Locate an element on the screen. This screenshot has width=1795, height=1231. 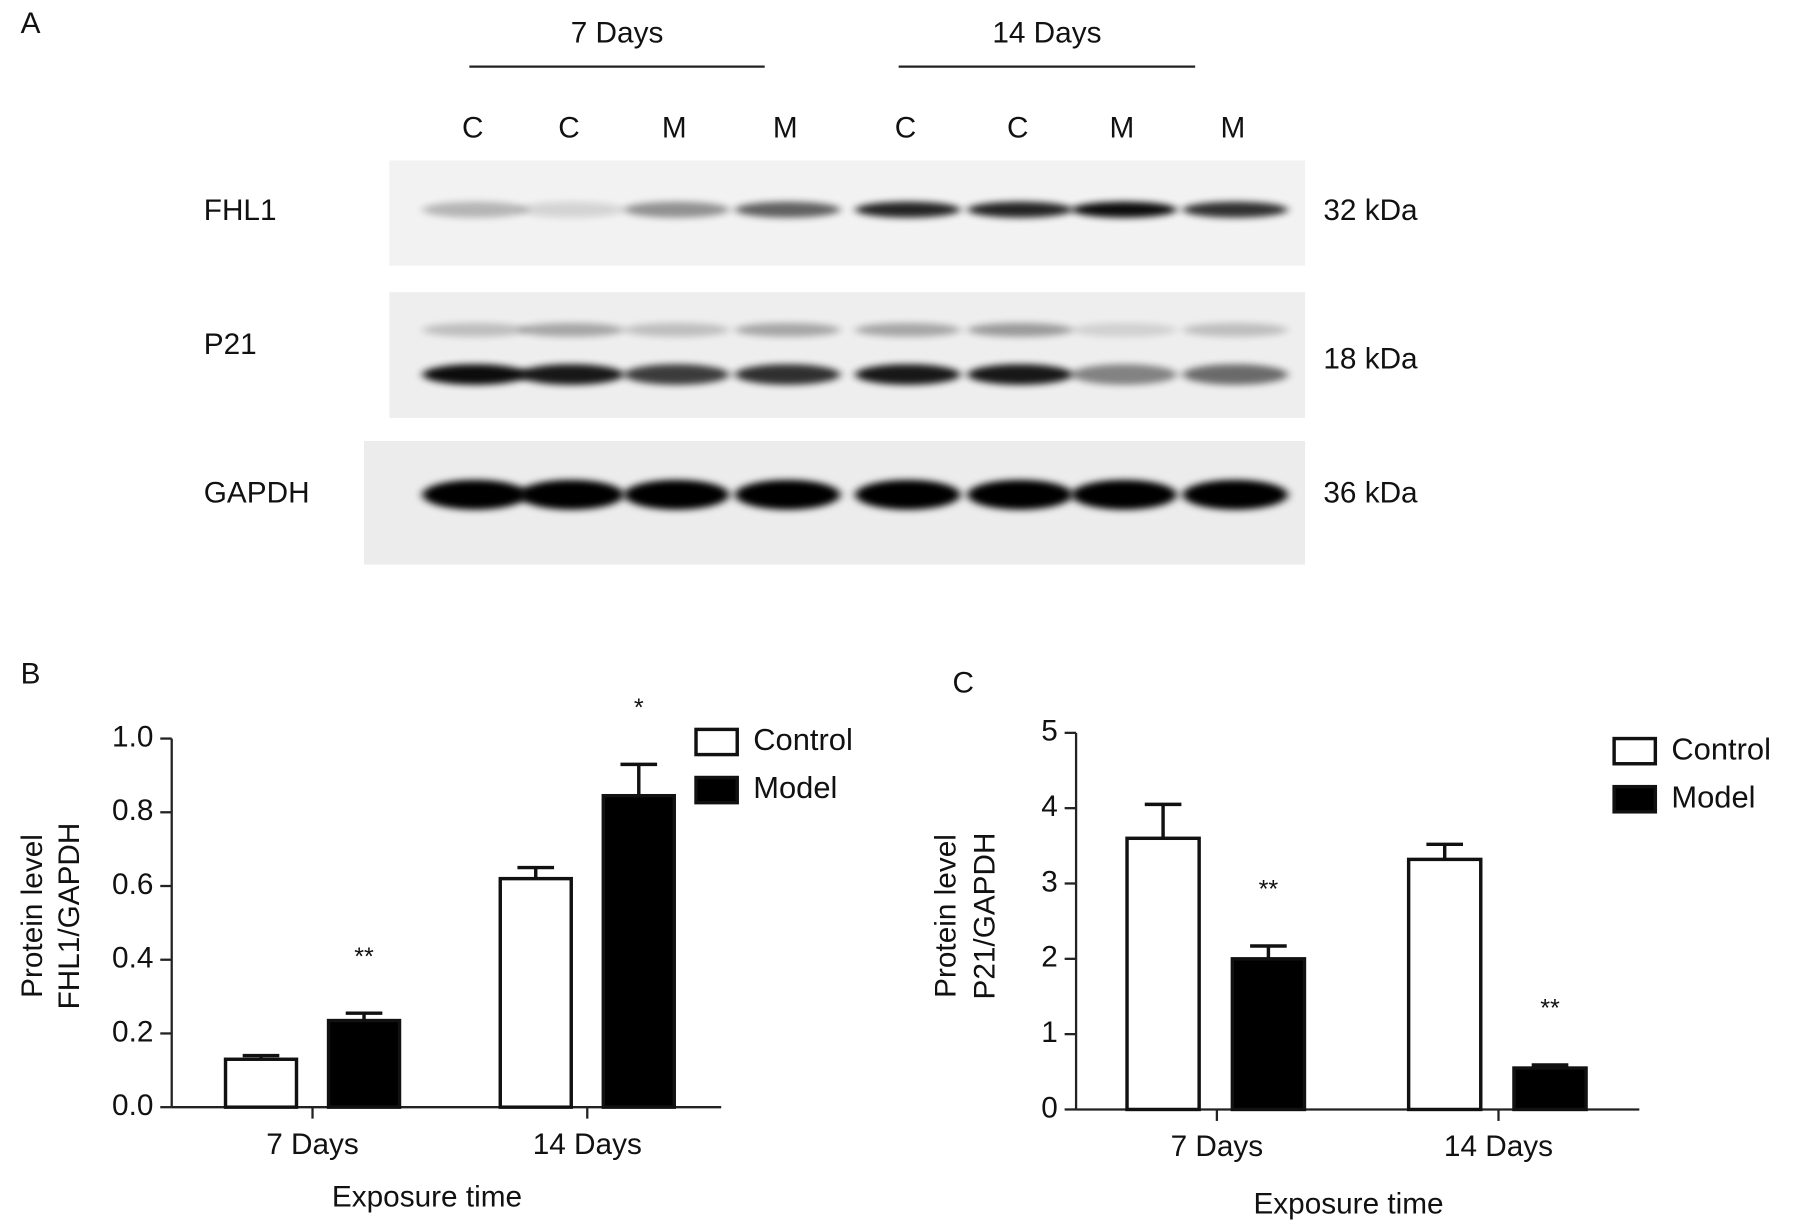
y-tick-label: 1 is located at coordinates (1049, 1032).